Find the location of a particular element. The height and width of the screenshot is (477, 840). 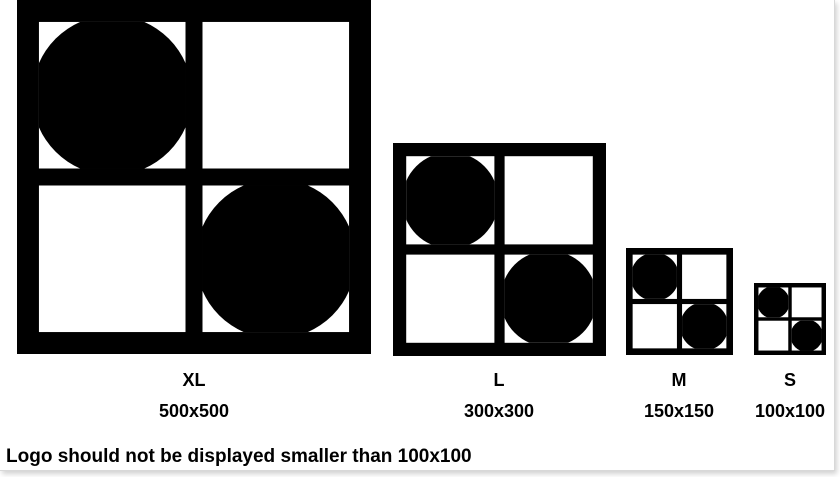

size-dimensions-l: 300x300 is located at coordinates (499, 411).